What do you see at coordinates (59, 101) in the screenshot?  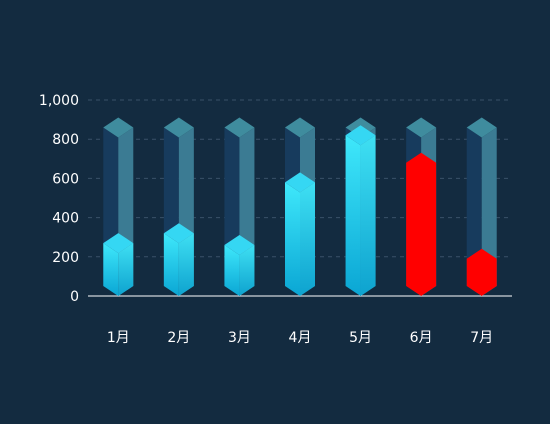 I see `y-tick-label: 1,000` at bounding box center [59, 101].